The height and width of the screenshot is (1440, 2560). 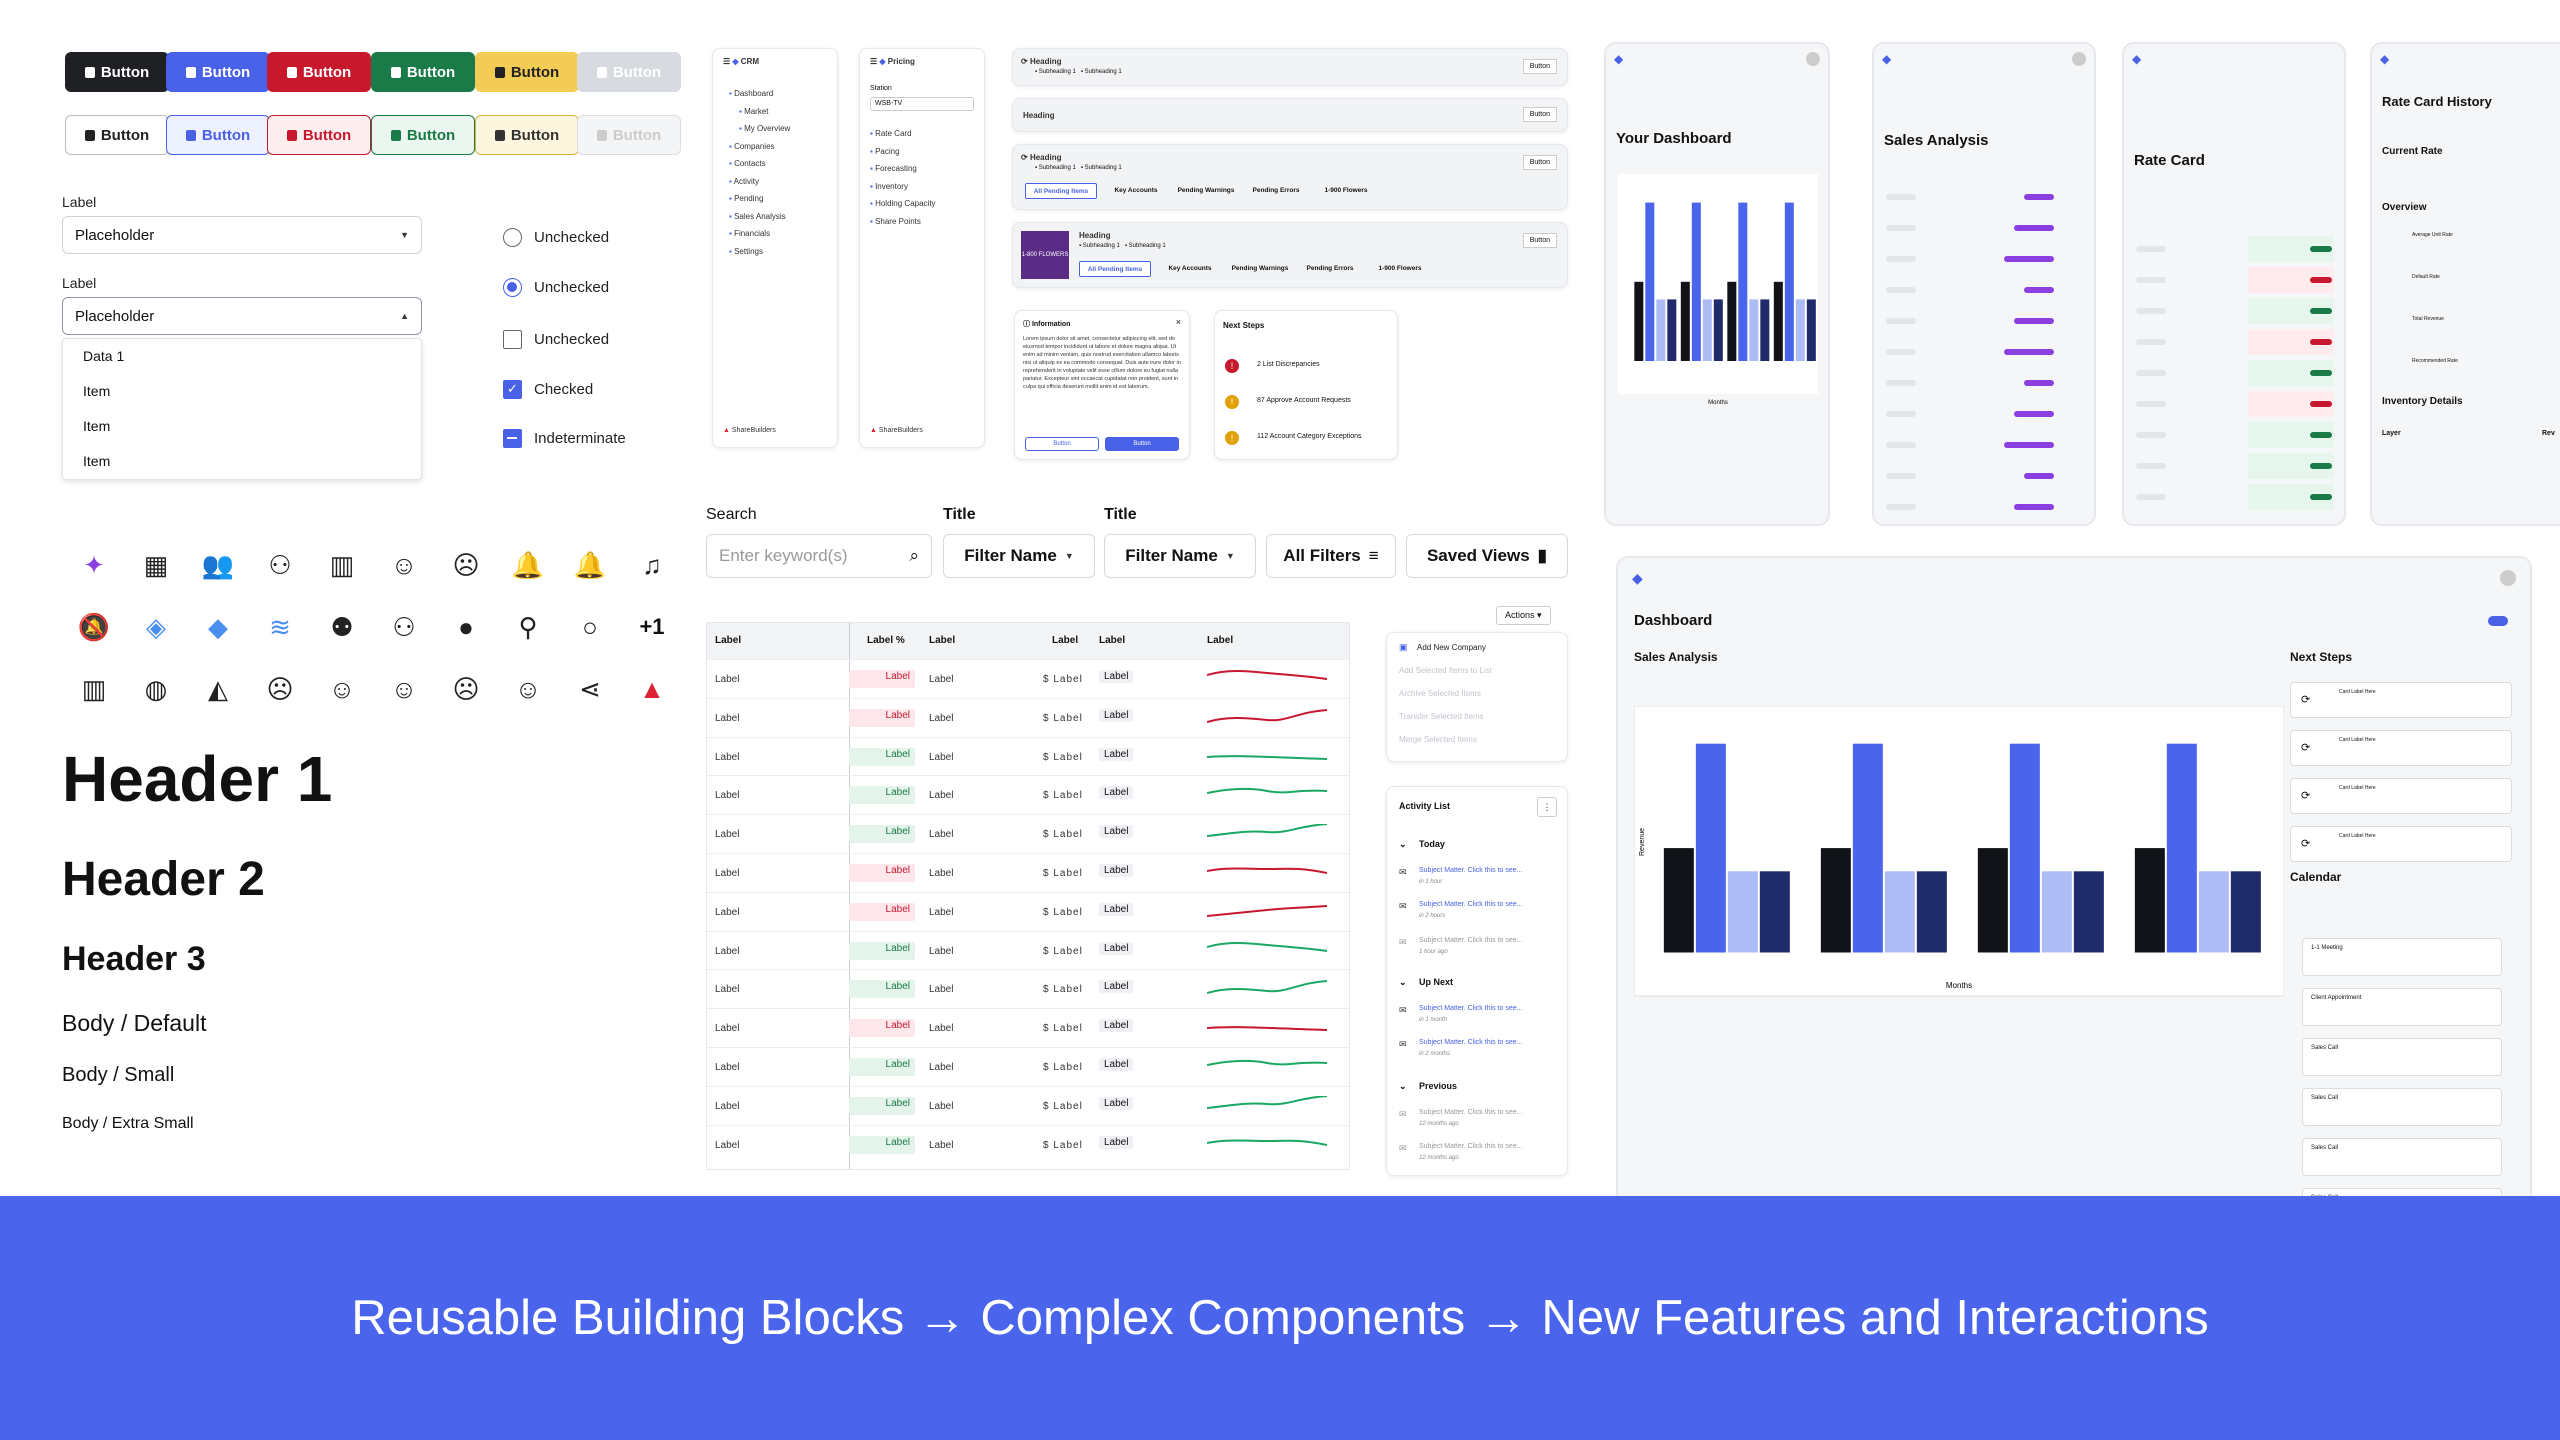 I want to click on search-input: Enter keyword(s) ⌕, so click(x=819, y=556).